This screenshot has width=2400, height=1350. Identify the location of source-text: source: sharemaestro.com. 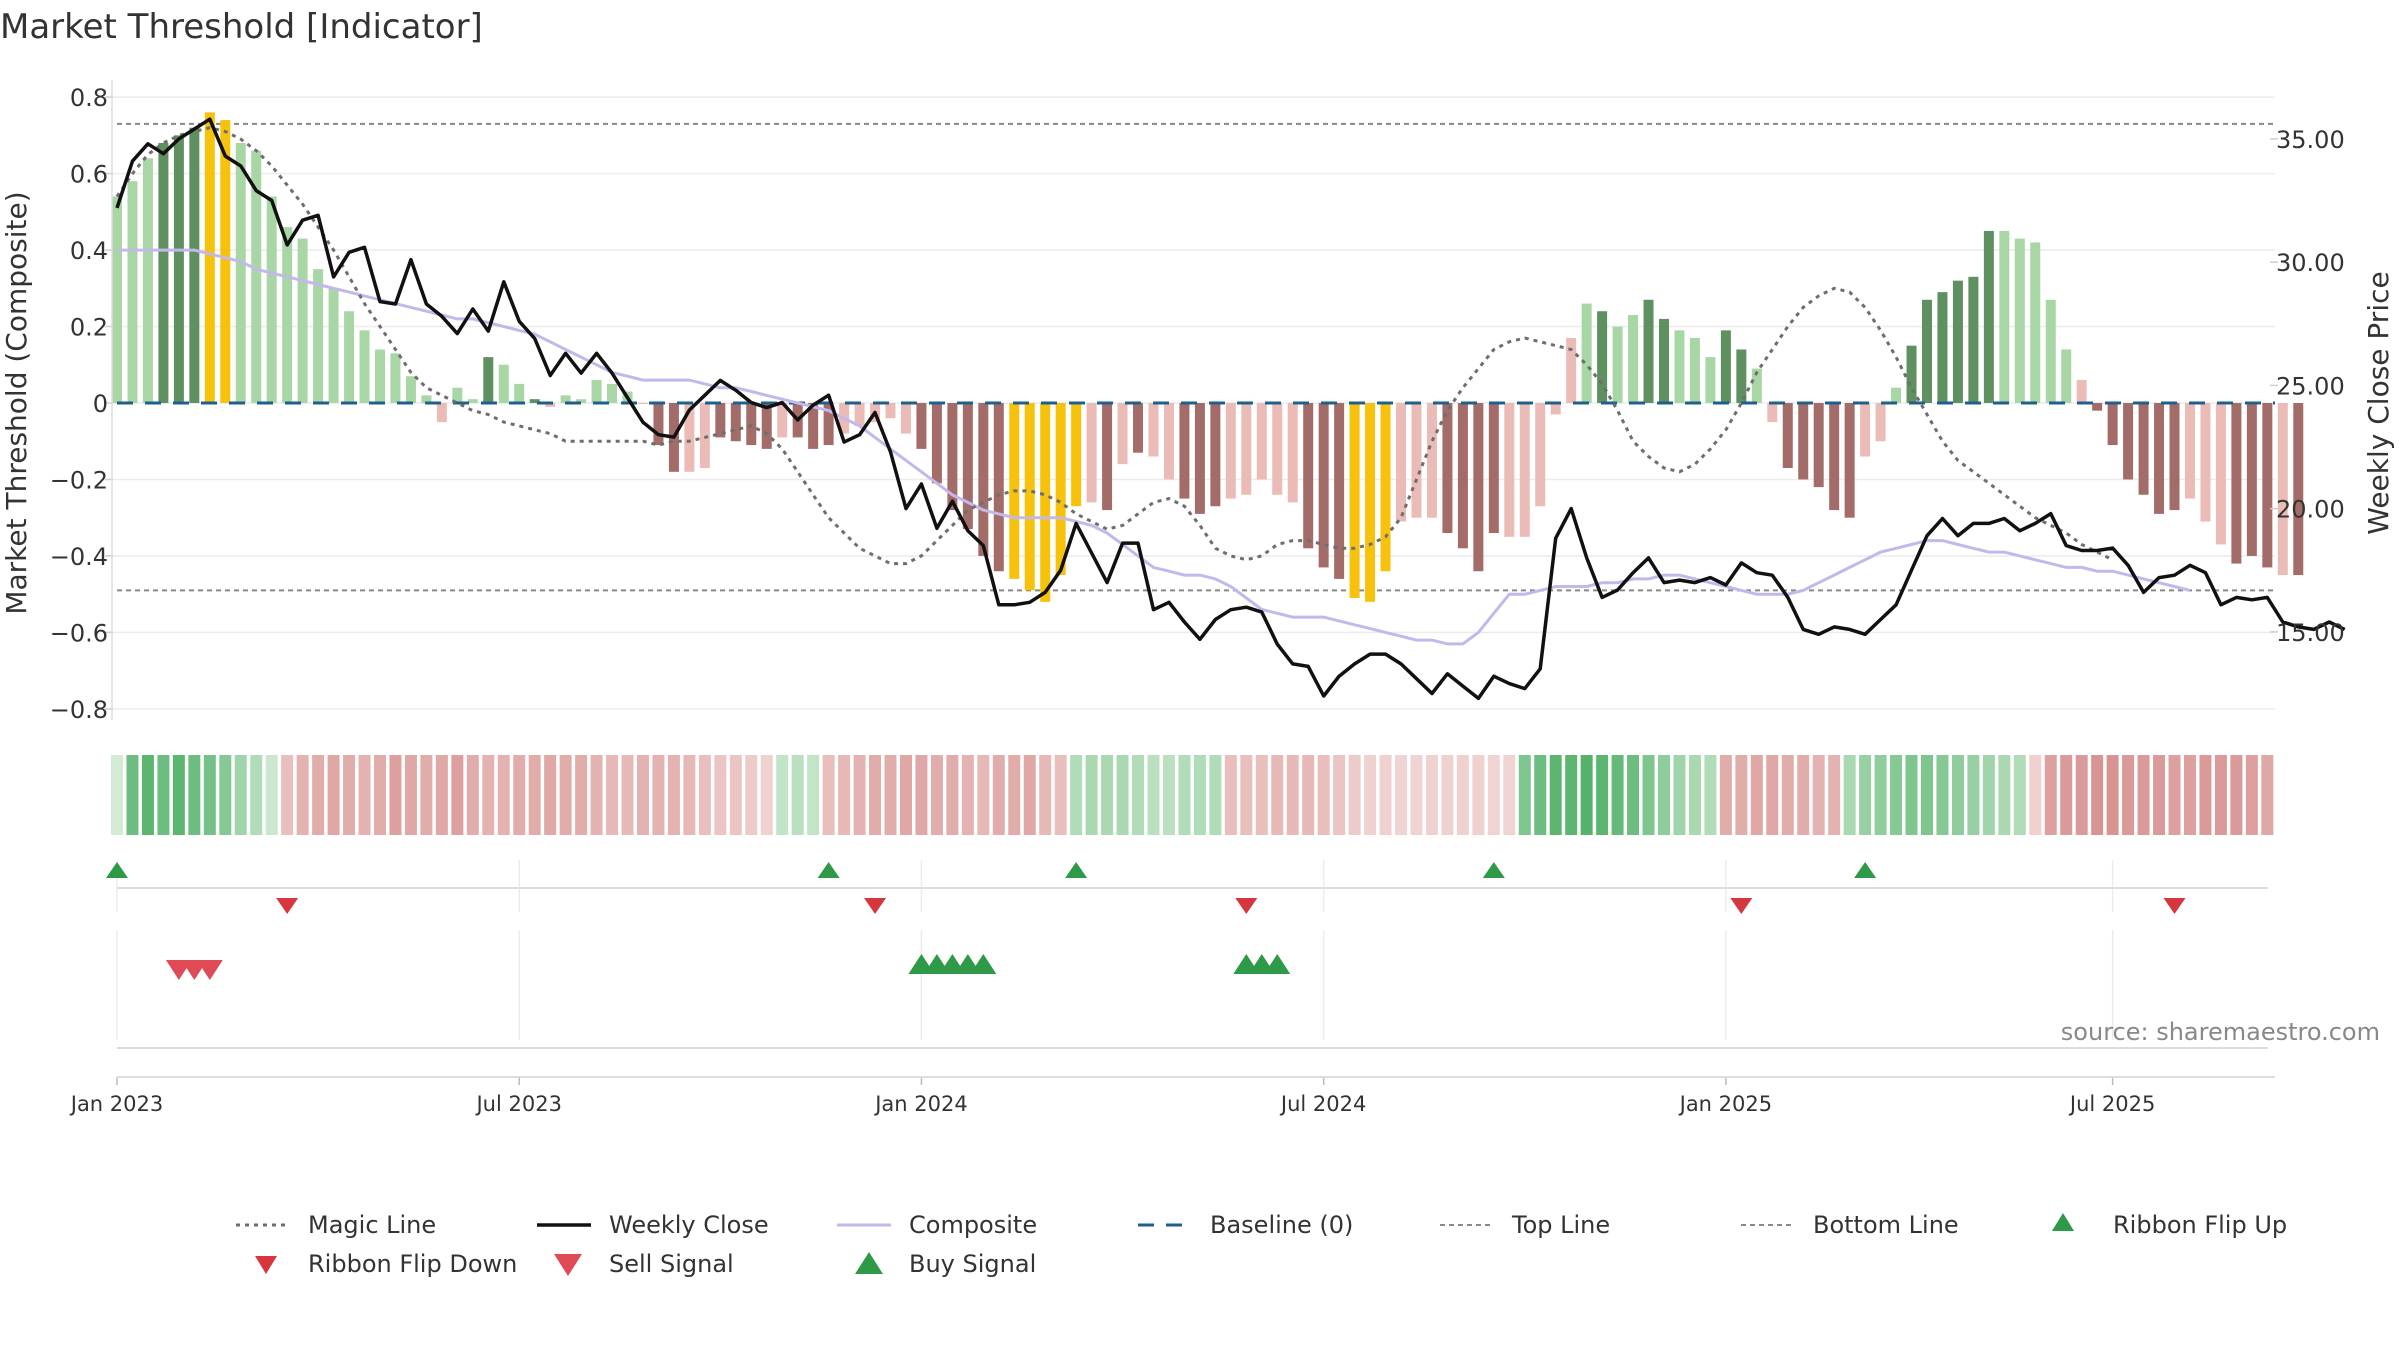
(2220, 1032).